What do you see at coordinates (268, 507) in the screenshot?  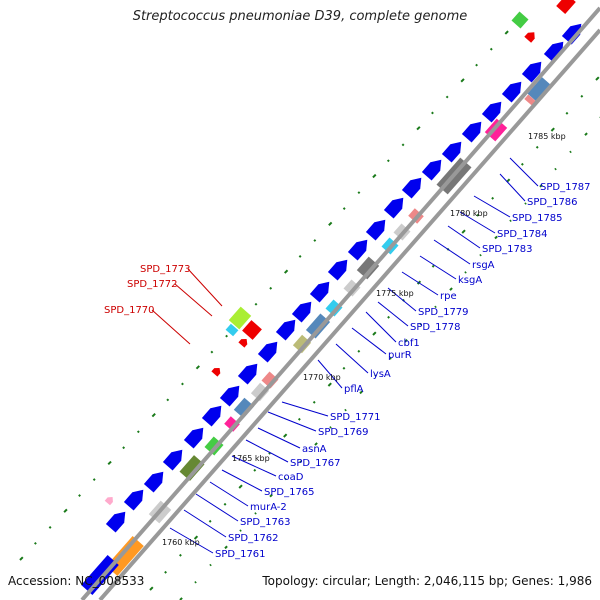 I see `gene-label: murA-2` at bounding box center [268, 507].